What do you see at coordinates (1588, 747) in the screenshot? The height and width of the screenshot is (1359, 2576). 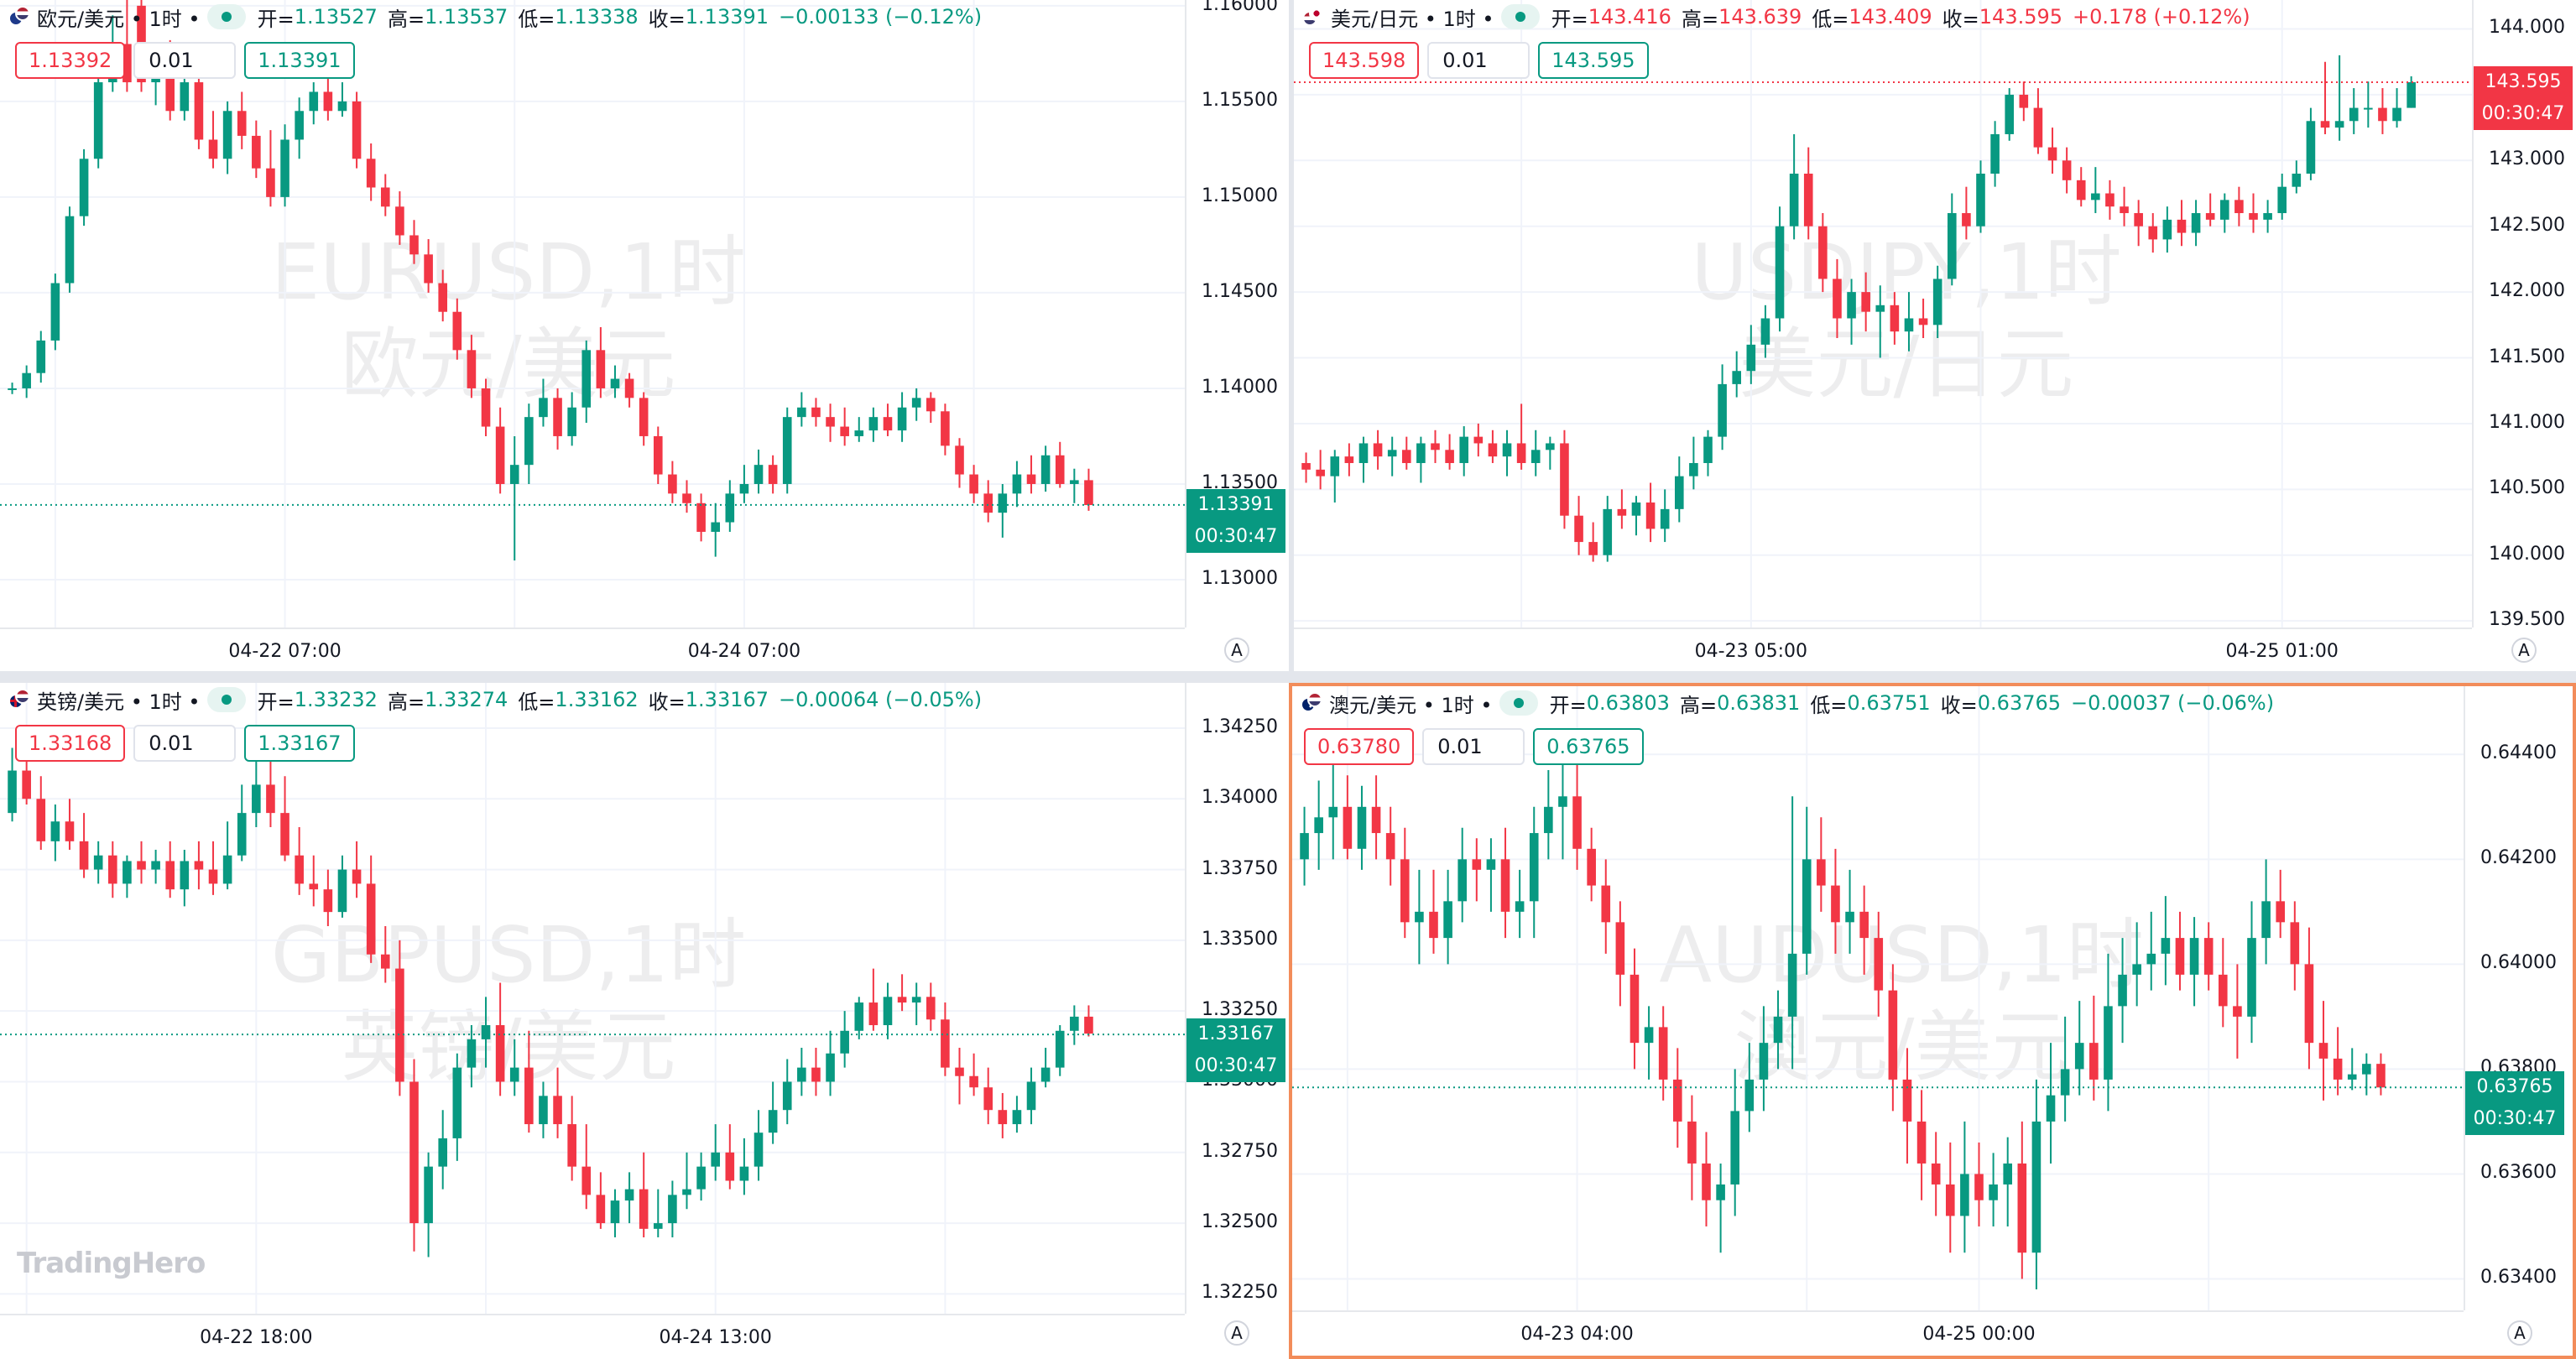 I see `buy-button: 0.63765` at bounding box center [1588, 747].